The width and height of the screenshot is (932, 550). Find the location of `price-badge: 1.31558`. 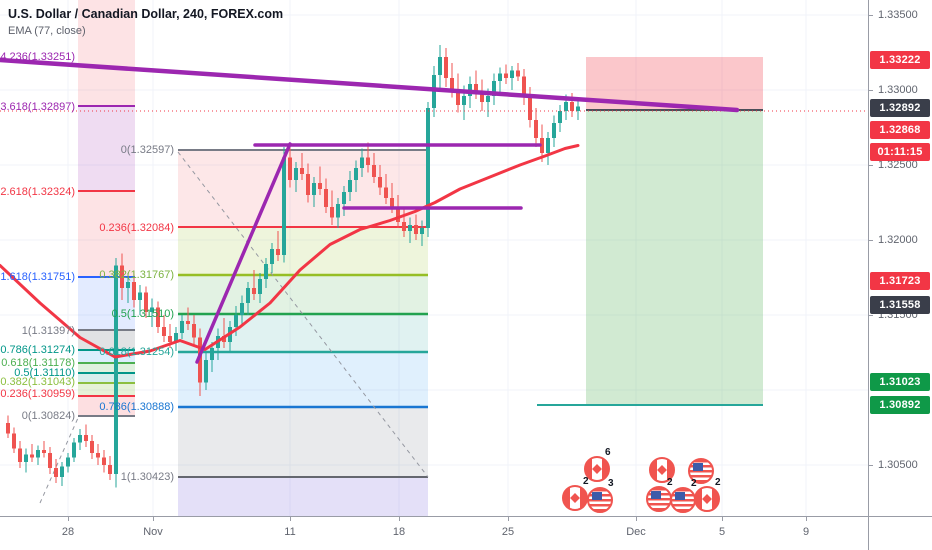

price-badge: 1.31558 is located at coordinates (900, 305).